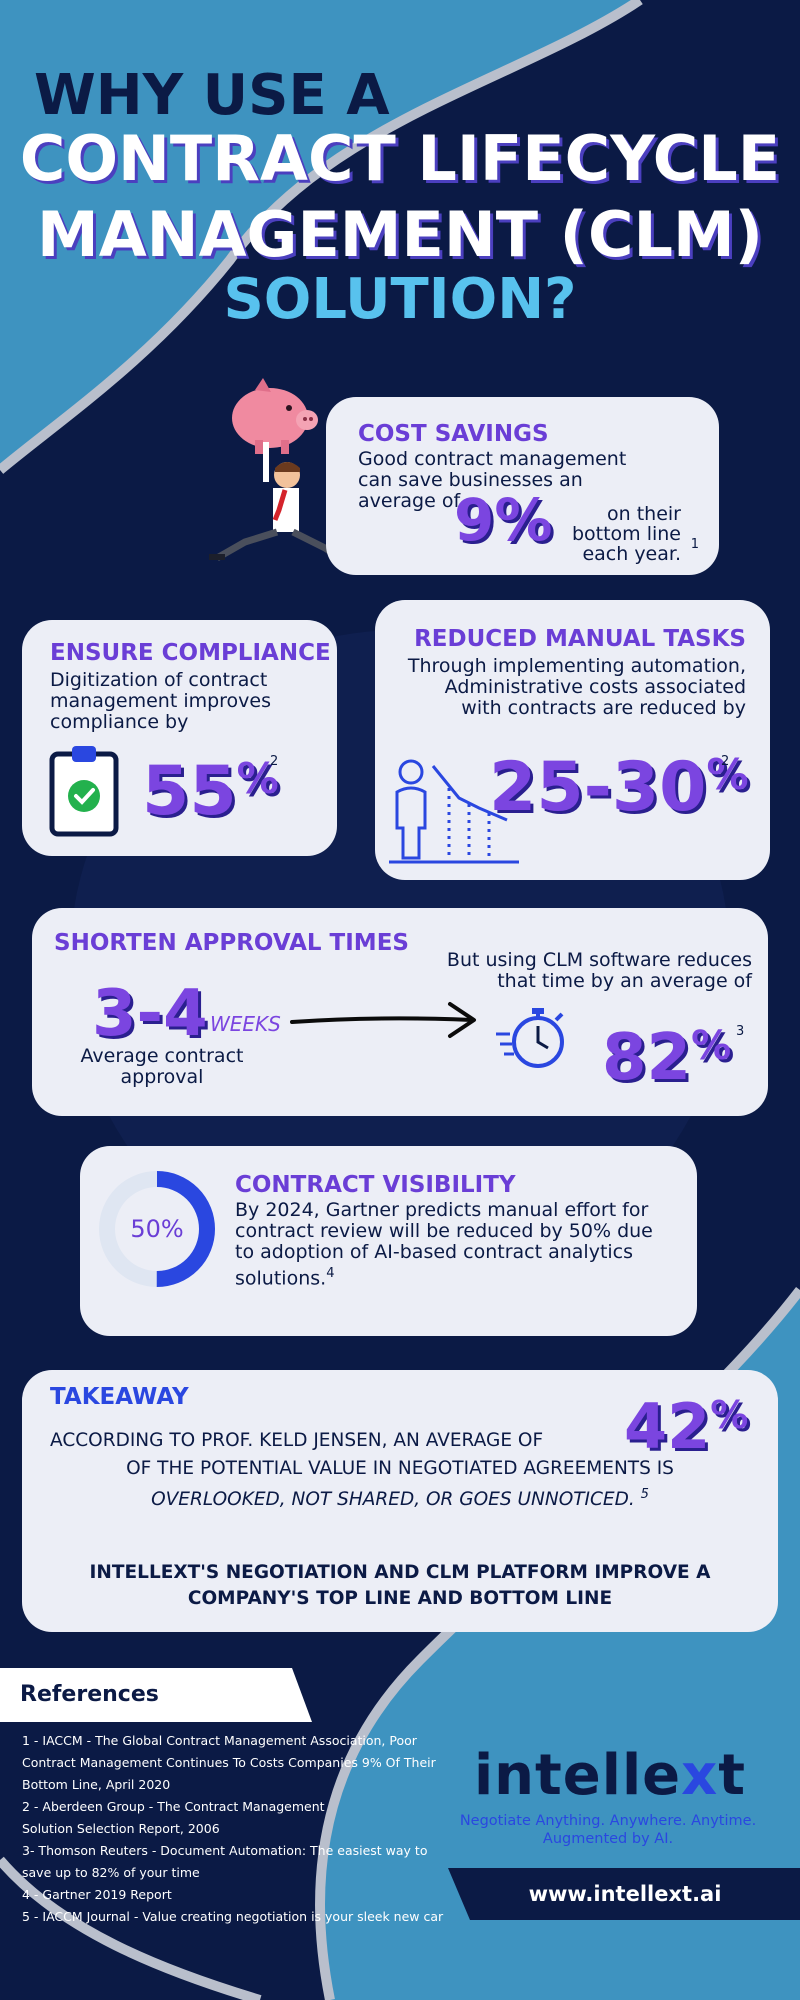  I want to click on takeaway-stat-number: 42, so click(667, 1426).